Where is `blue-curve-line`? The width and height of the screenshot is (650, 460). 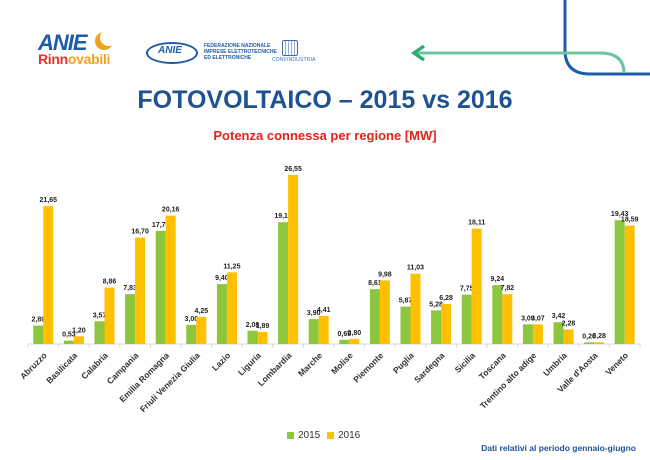
blue-curve-line is located at coordinates (606, 38).